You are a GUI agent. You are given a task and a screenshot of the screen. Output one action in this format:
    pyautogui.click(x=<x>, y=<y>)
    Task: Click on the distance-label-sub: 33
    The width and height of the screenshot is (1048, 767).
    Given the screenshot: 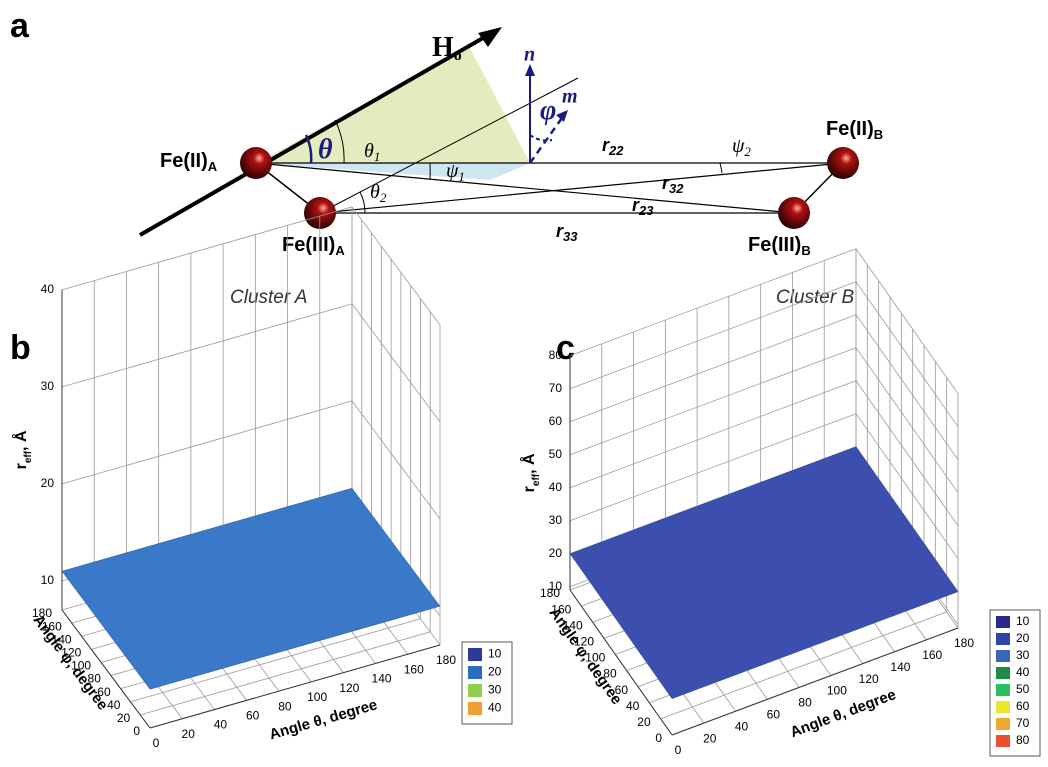 What is the action you would take?
    pyautogui.click(x=570, y=236)
    